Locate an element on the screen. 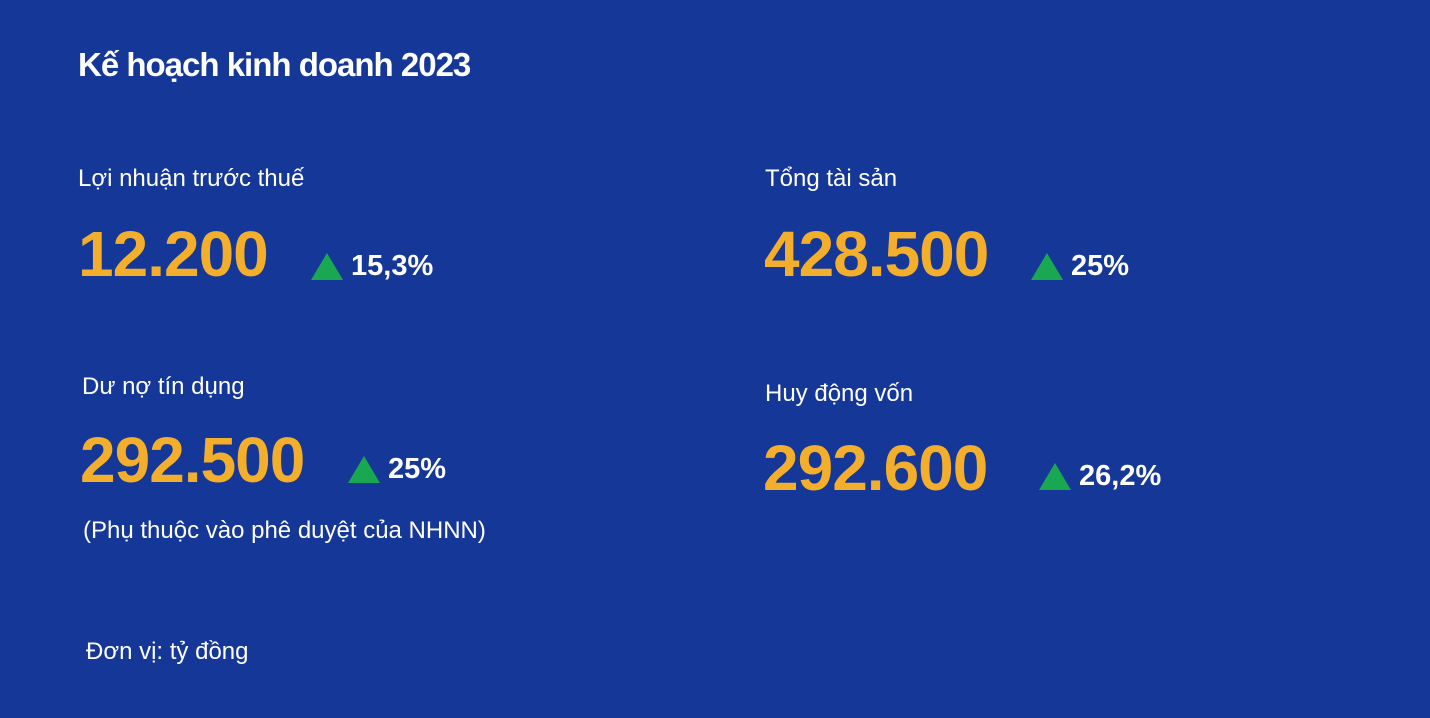 The image size is (1430, 718). metric-change-credit: 25% is located at coordinates (397, 469).